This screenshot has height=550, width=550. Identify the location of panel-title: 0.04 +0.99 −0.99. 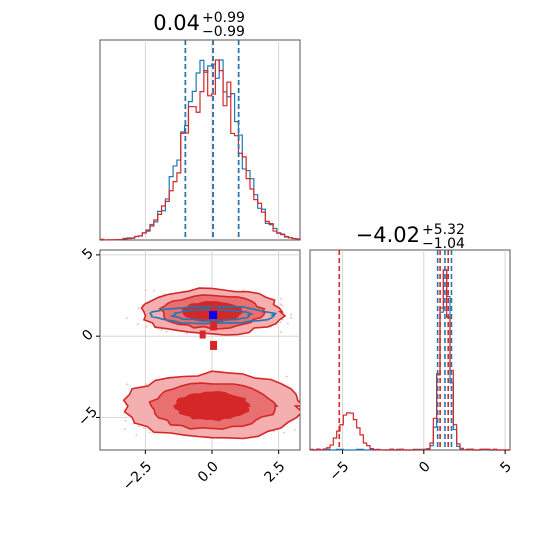
(199, 25).